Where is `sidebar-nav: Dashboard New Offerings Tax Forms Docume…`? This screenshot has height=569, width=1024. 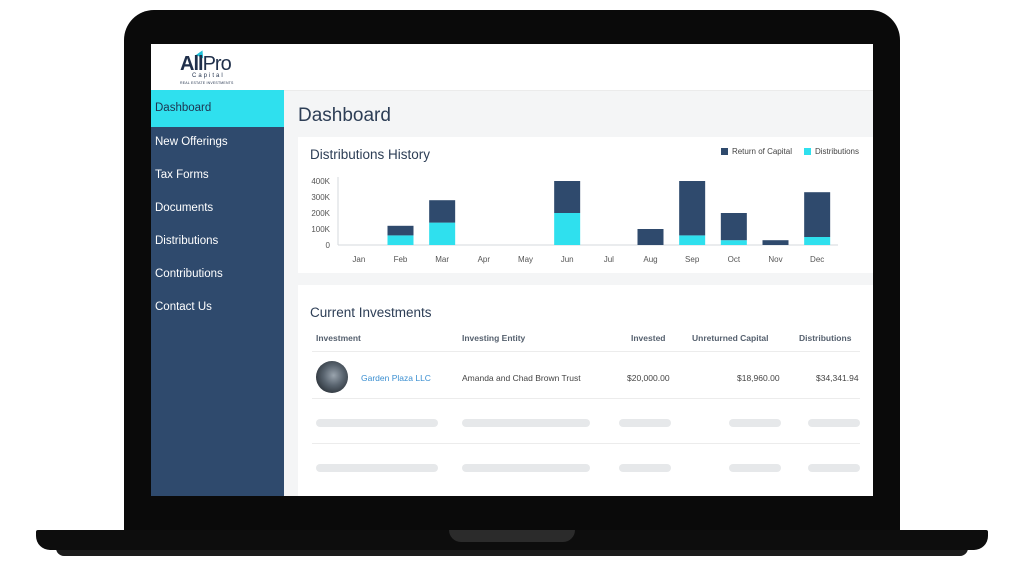
sidebar-nav: Dashboard New Offerings Tax Forms Docume… is located at coordinates (217, 207).